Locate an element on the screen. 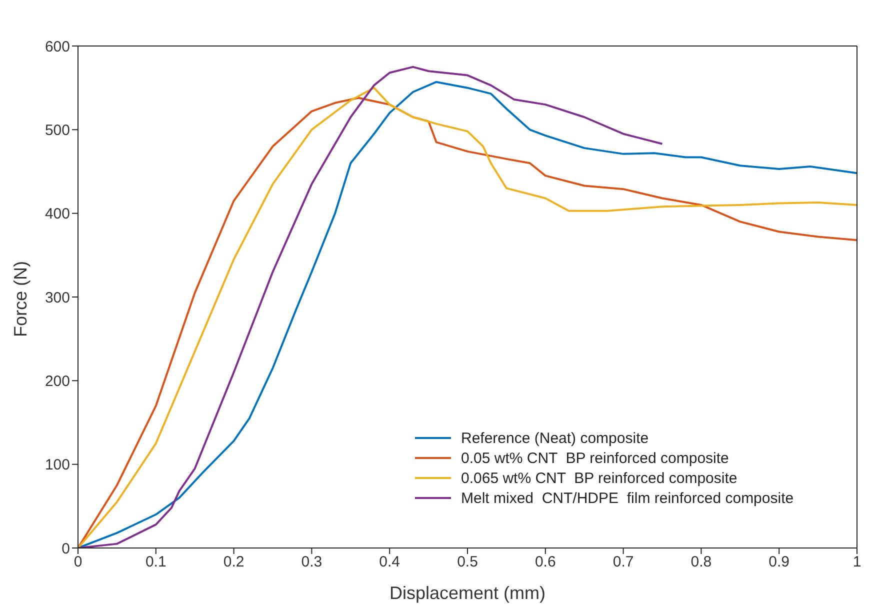  y-tick-label: 200 is located at coordinates (57, 381).